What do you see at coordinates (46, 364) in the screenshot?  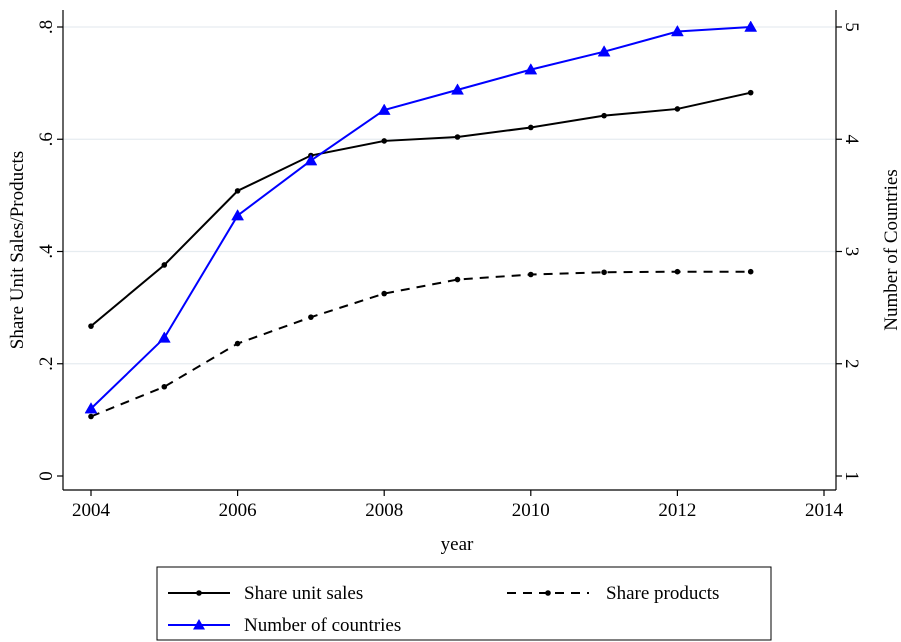 I see `y-left-tick-label: .2` at bounding box center [46, 364].